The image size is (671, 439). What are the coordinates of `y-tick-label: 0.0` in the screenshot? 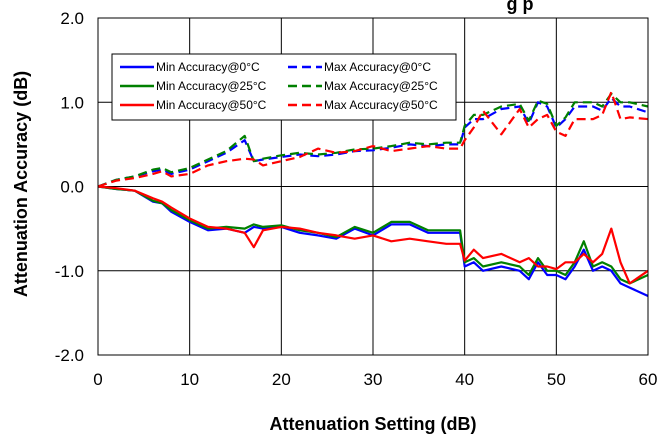 It's located at (72, 187).